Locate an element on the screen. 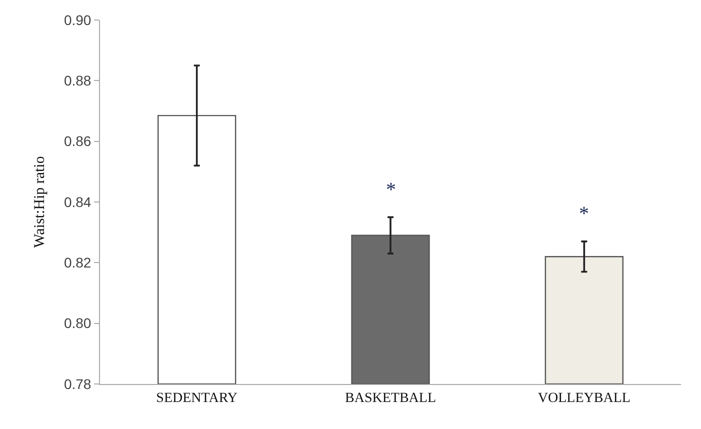  x-tick-label: BASKETBALL is located at coordinates (390, 398).